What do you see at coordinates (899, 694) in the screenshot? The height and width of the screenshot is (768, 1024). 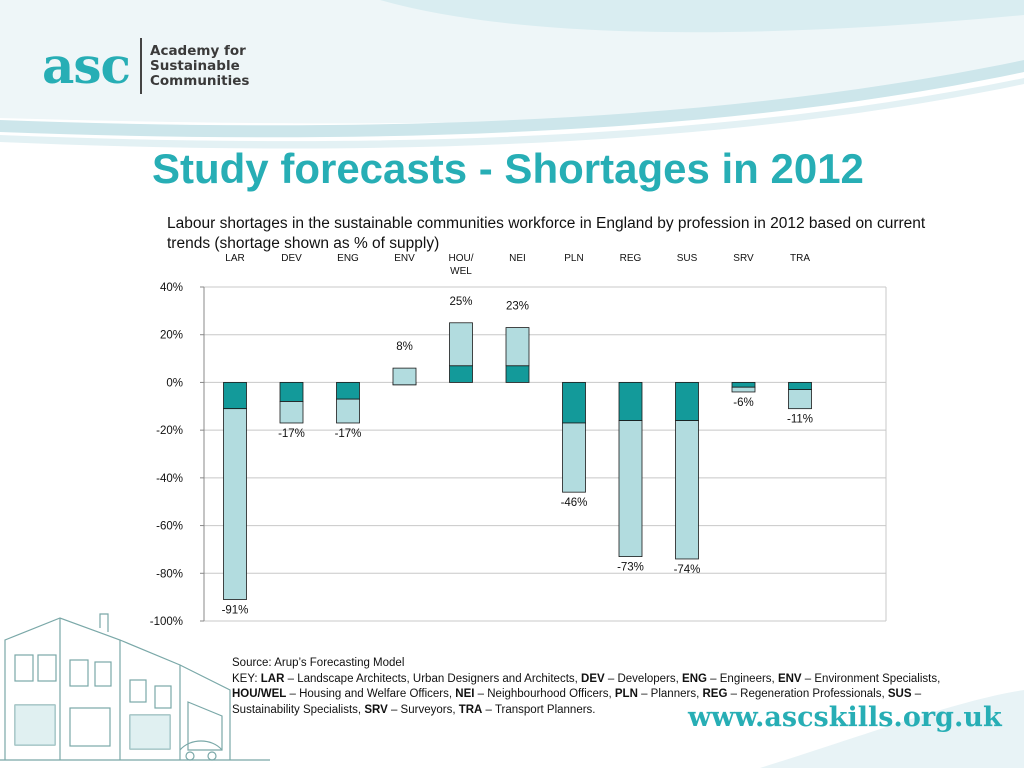 I see `key-code: SUS` at bounding box center [899, 694].